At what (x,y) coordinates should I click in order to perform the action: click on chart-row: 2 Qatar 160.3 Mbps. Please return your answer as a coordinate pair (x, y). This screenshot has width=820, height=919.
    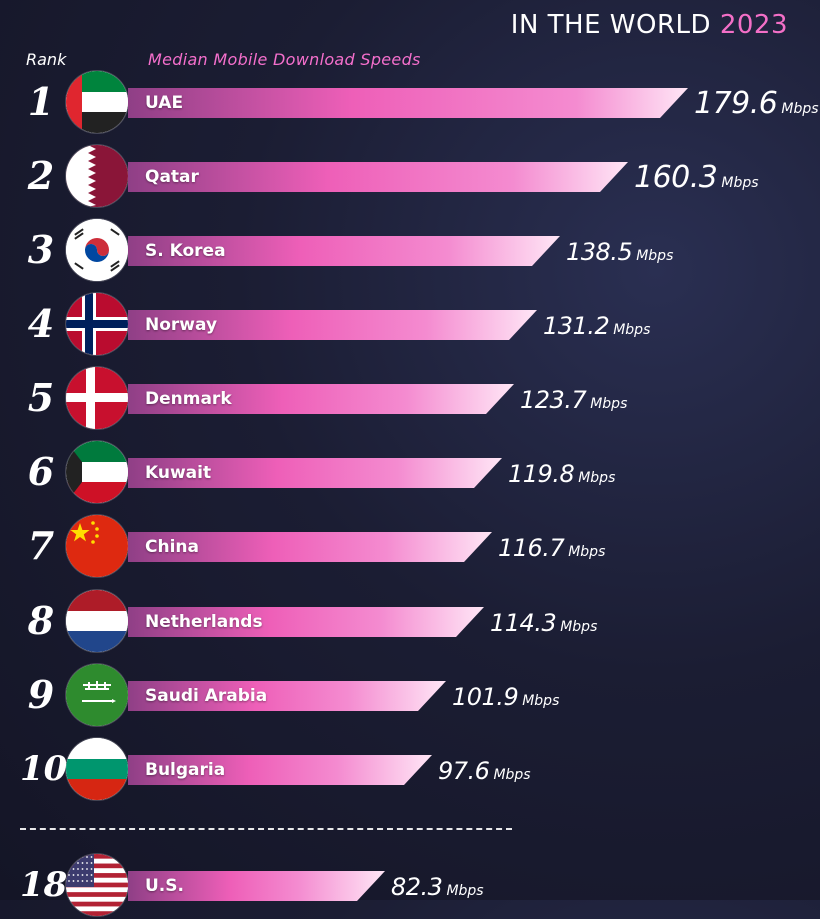
    Looking at the image, I should click on (410, 176).